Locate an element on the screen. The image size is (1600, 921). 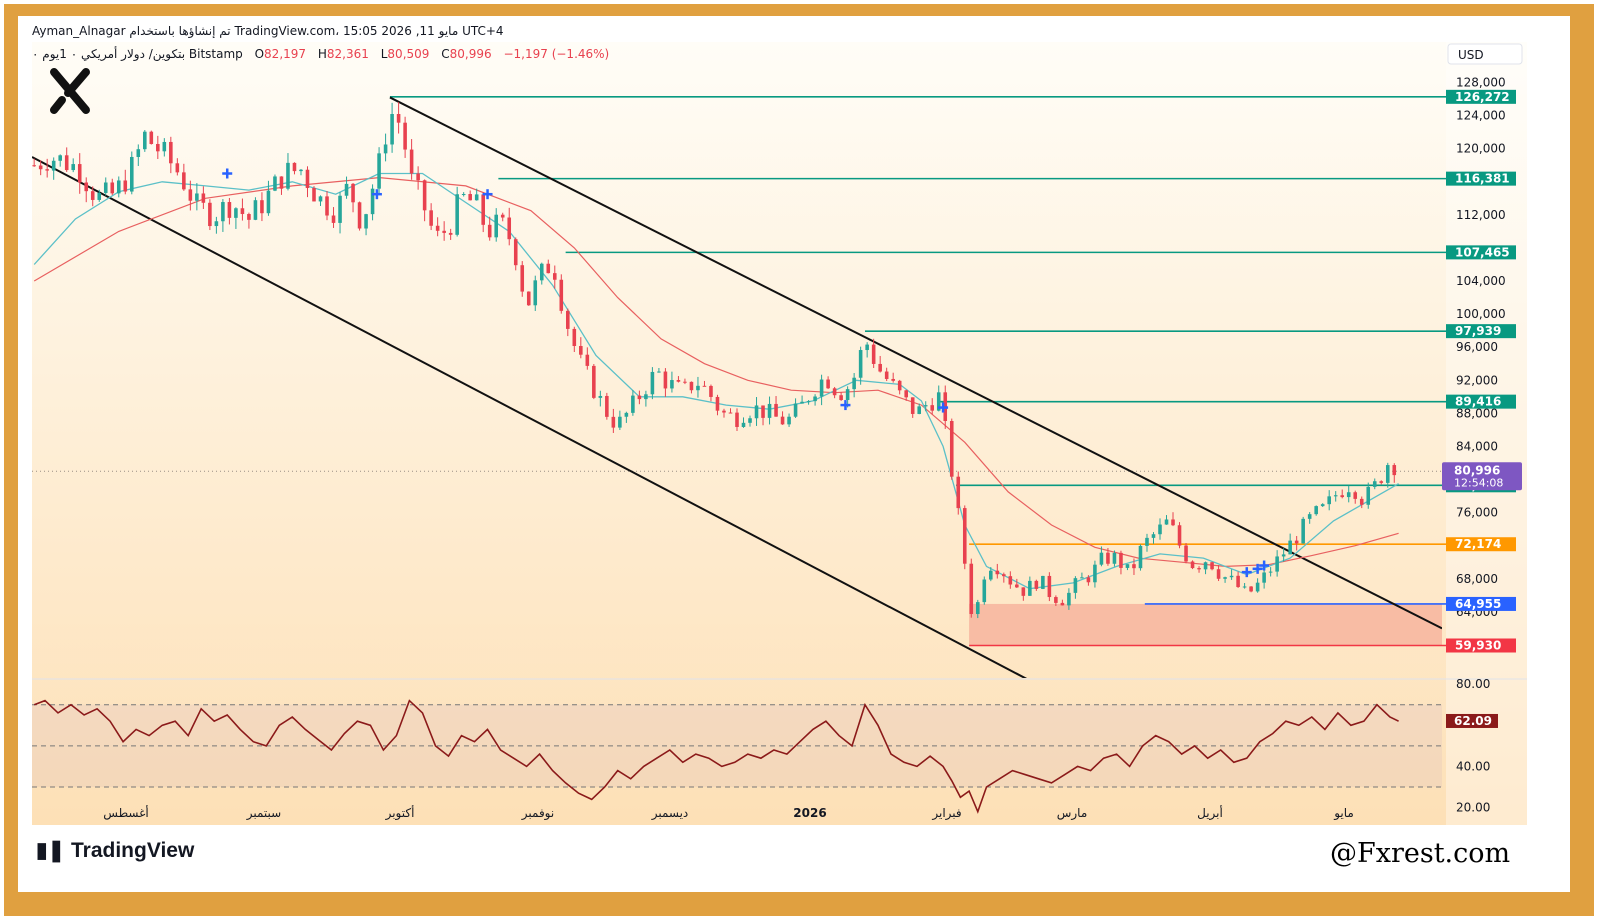
level-tag-text: 72,174 is located at coordinates (1478, 544).